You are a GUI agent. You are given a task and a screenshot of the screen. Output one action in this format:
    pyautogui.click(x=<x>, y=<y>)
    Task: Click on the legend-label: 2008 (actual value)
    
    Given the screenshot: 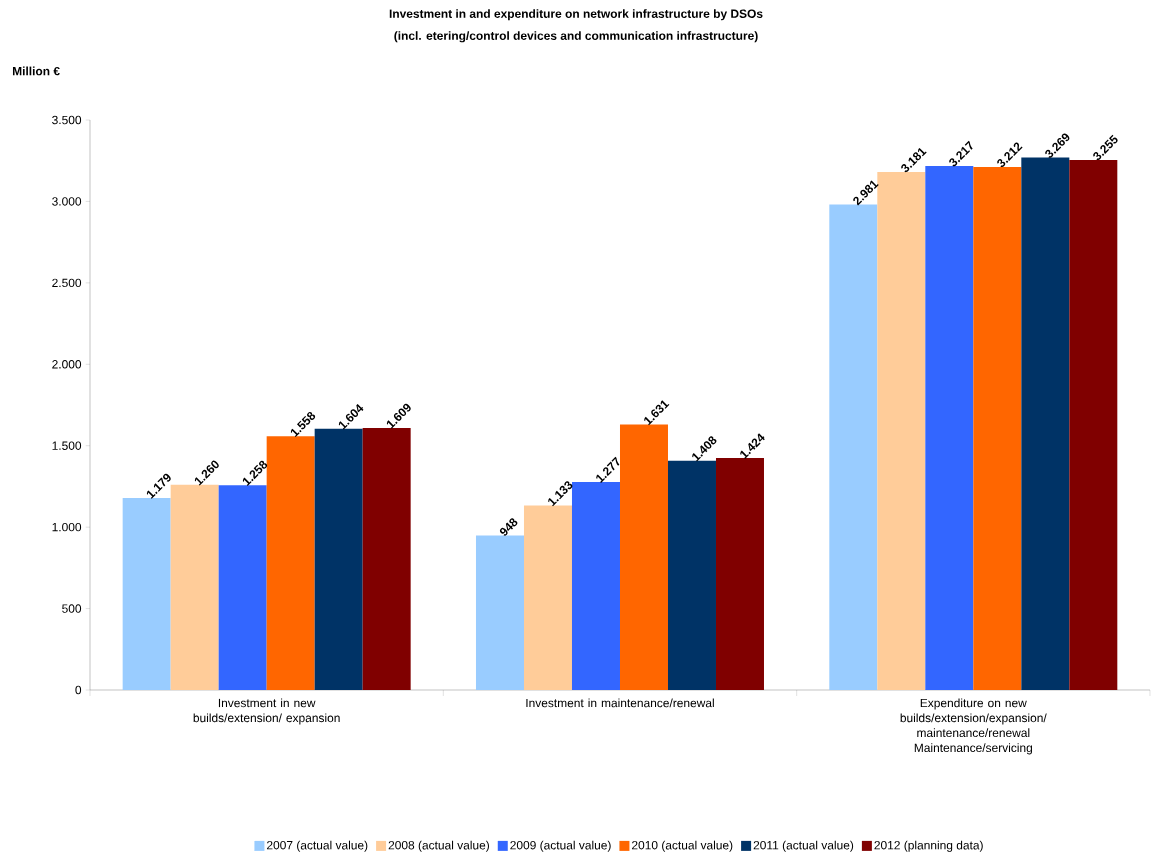 What is the action you would take?
    pyautogui.click(x=438, y=846)
    